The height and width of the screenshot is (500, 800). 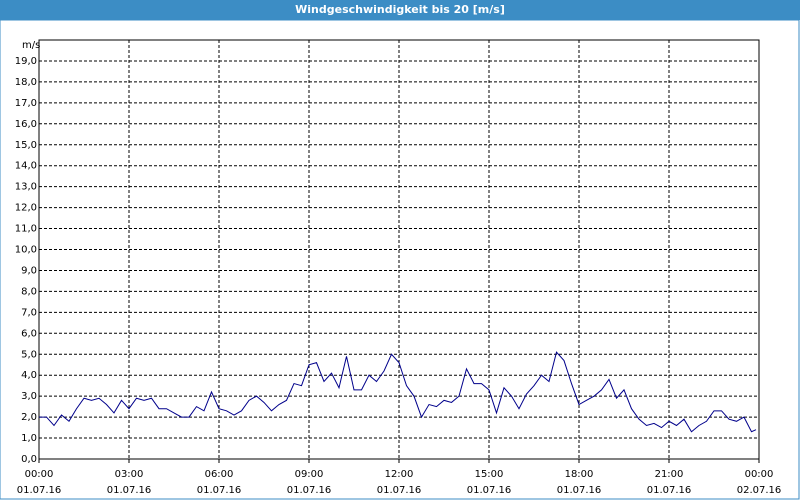 I want to click on y-tick-label: 0,0, so click(x=29, y=459).